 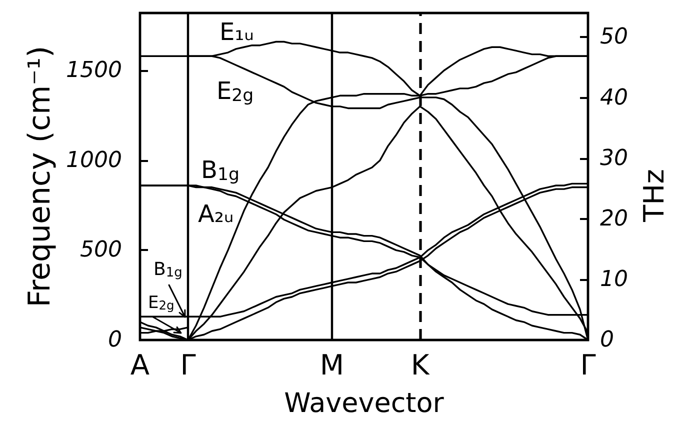 I want to click on y2-tick-label: 20, so click(x=614, y=219).